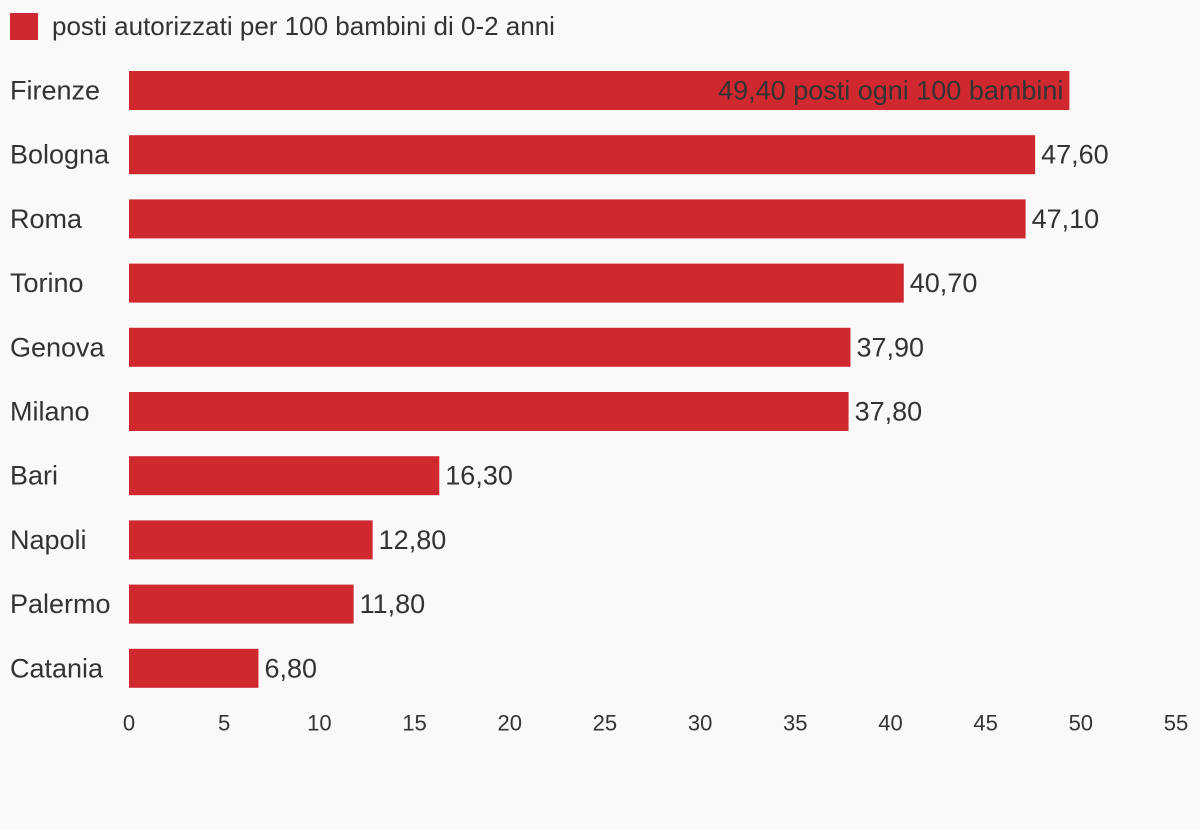 The height and width of the screenshot is (830, 1200). What do you see at coordinates (489, 411) in the screenshot?
I see `bar-milano` at bounding box center [489, 411].